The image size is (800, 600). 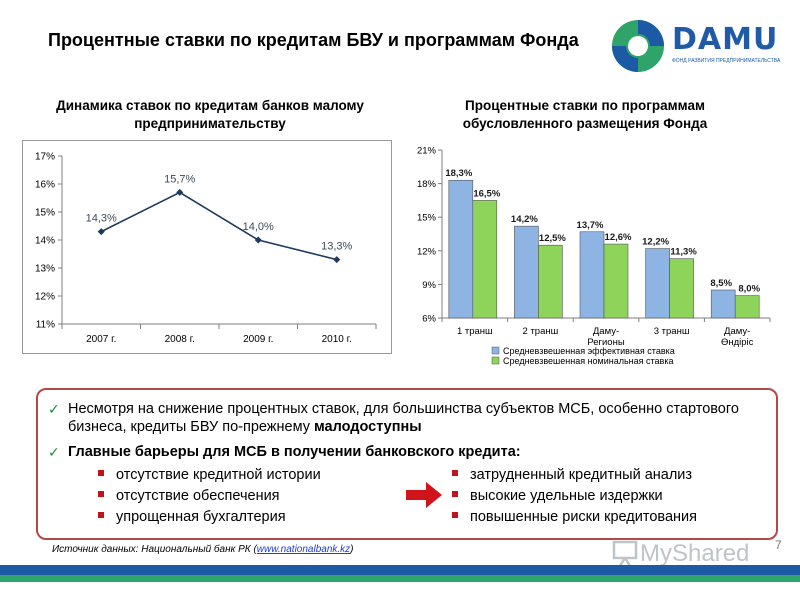 What do you see at coordinates (590, 225) in the screenshot?
I see `data-label: 13,7%` at bounding box center [590, 225].